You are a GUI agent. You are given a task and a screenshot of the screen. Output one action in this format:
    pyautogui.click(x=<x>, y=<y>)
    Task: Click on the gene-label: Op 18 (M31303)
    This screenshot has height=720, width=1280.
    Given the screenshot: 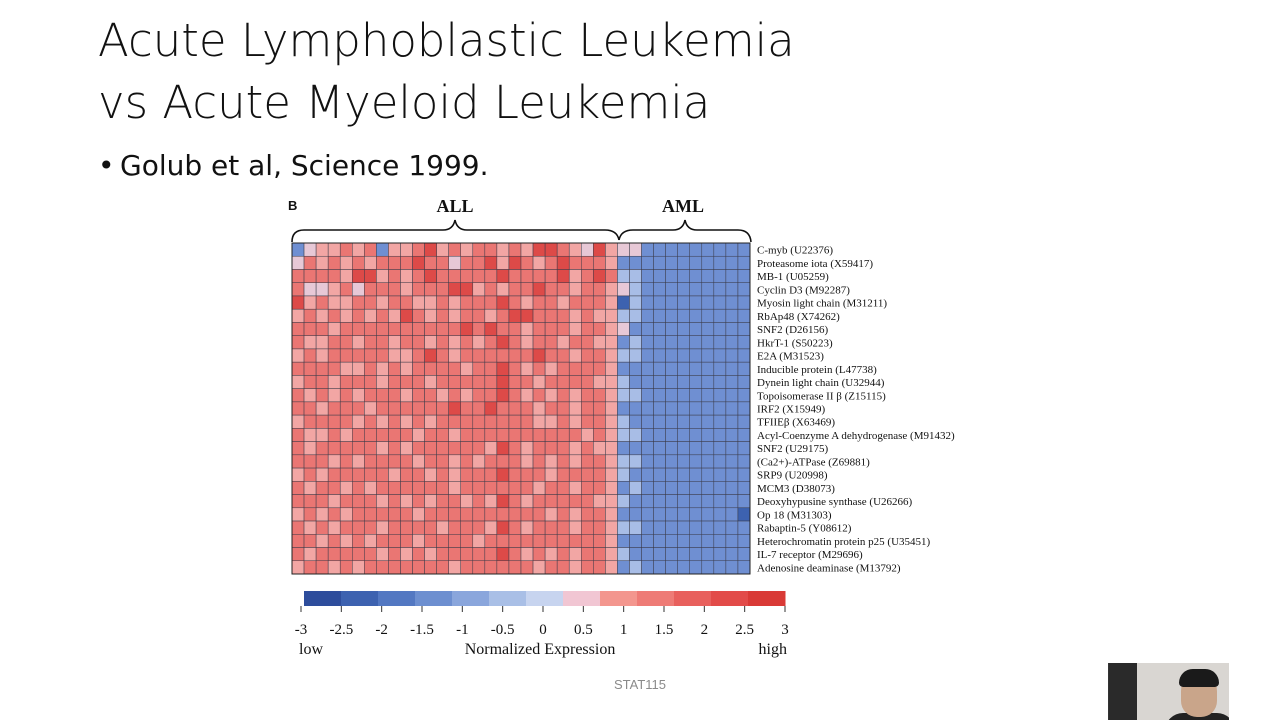 What is the action you would take?
    pyautogui.click(x=794, y=515)
    